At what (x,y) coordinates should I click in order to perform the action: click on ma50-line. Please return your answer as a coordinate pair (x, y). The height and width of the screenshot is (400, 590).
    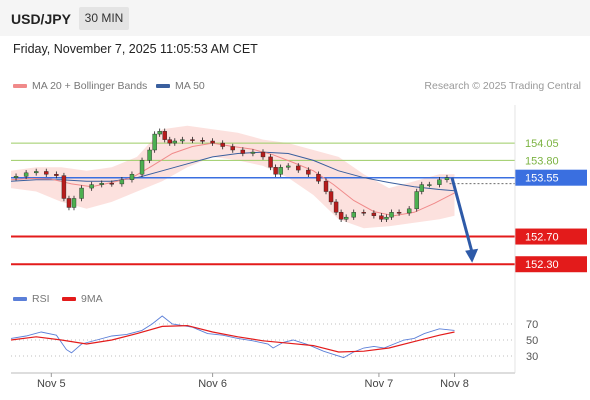
    Looking at the image, I should click on (232, 171).